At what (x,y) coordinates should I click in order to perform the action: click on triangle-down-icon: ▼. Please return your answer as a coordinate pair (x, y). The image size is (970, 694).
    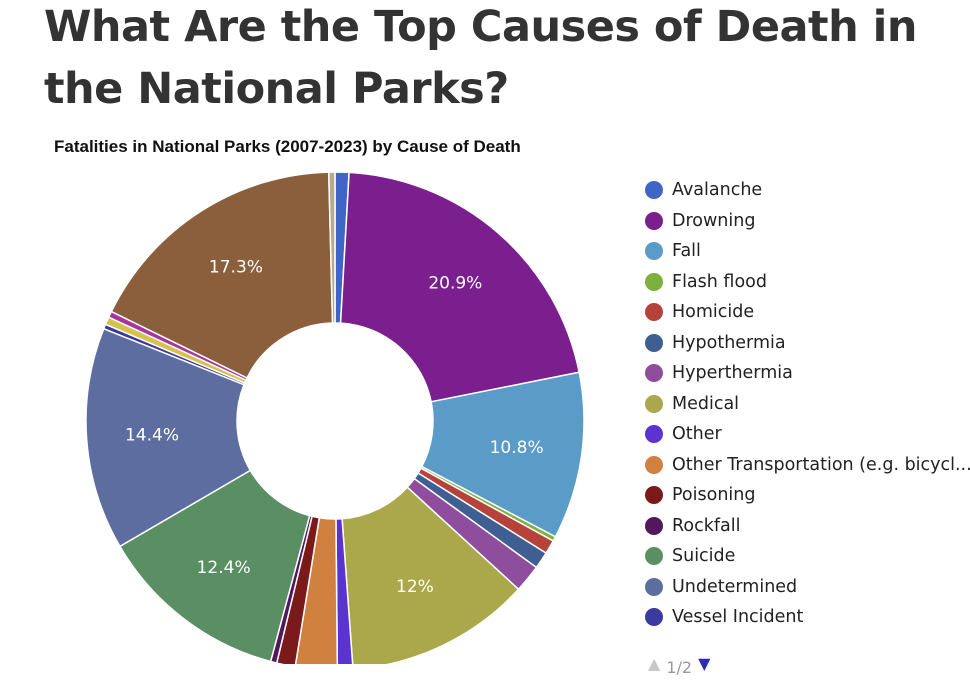
    Looking at the image, I should click on (704, 663).